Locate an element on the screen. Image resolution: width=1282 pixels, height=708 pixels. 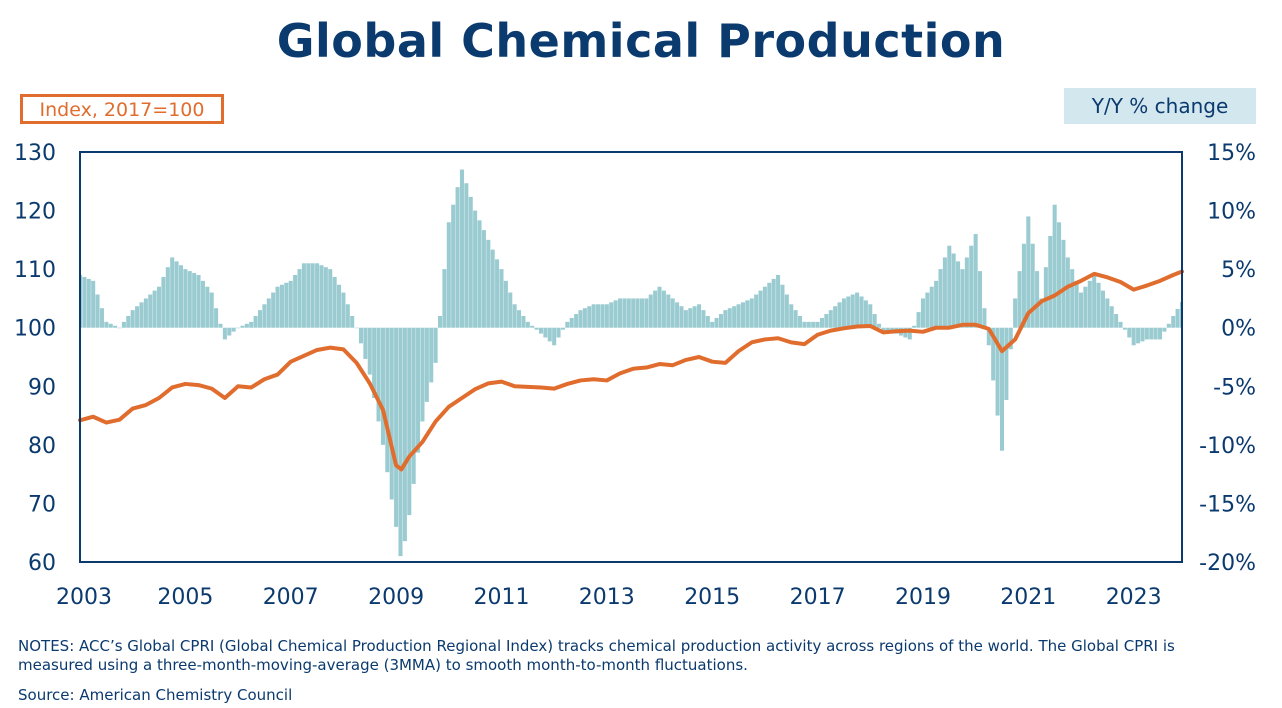
x-tick-label: 2019 is located at coordinates (923, 597).